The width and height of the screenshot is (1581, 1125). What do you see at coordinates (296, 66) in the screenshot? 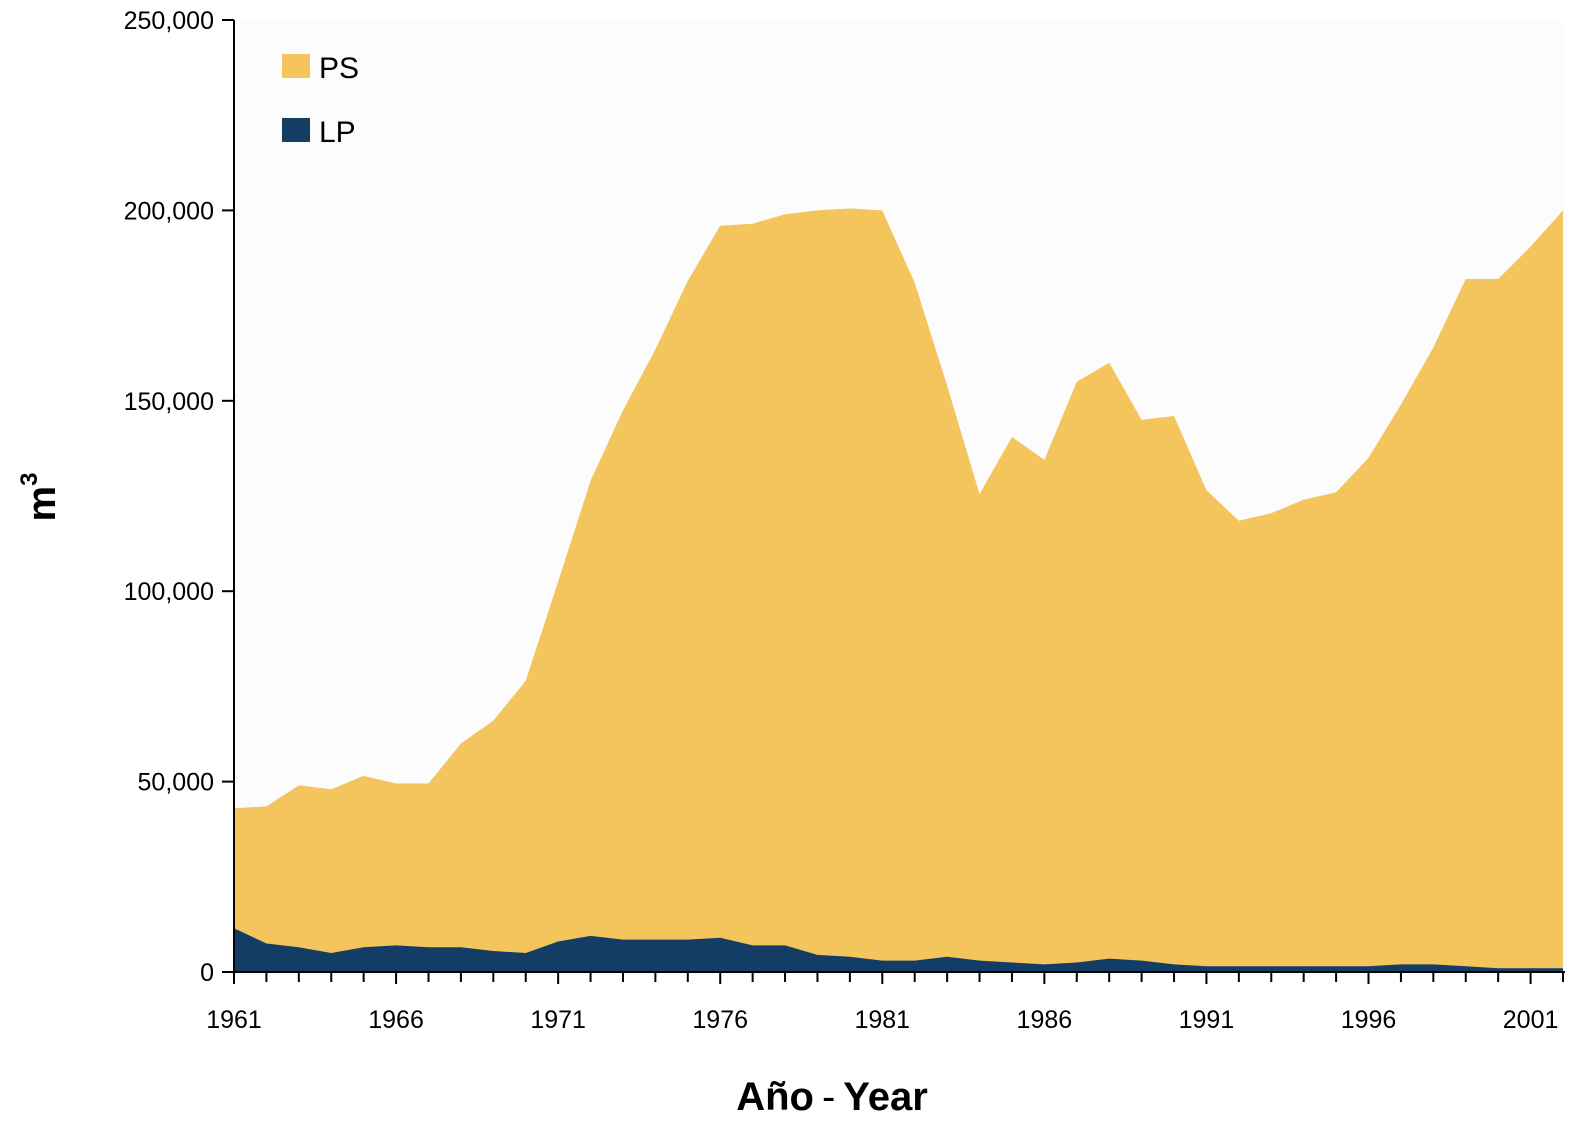
I see `legend-swatch-ps` at bounding box center [296, 66].